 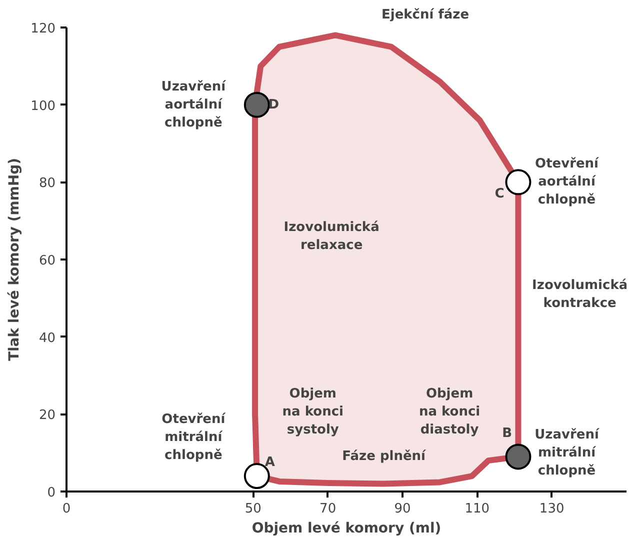 What do you see at coordinates (567, 452) in the screenshot?
I see `annotation: Uzavření mitrální chlopně` at bounding box center [567, 452].